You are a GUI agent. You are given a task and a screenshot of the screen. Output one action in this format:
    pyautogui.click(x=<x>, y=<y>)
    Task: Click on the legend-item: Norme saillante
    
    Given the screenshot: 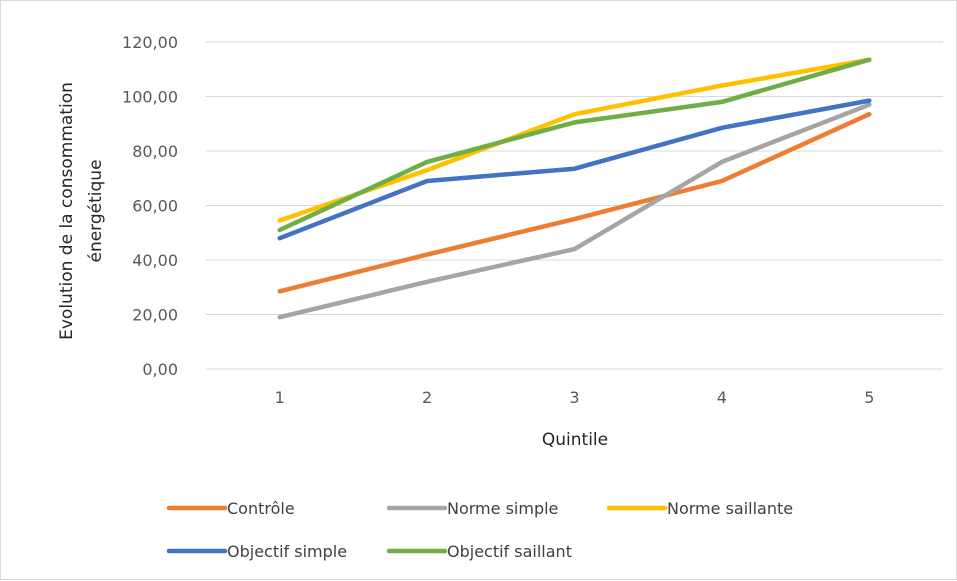 What is the action you would take?
    pyautogui.click(x=699, y=508)
    